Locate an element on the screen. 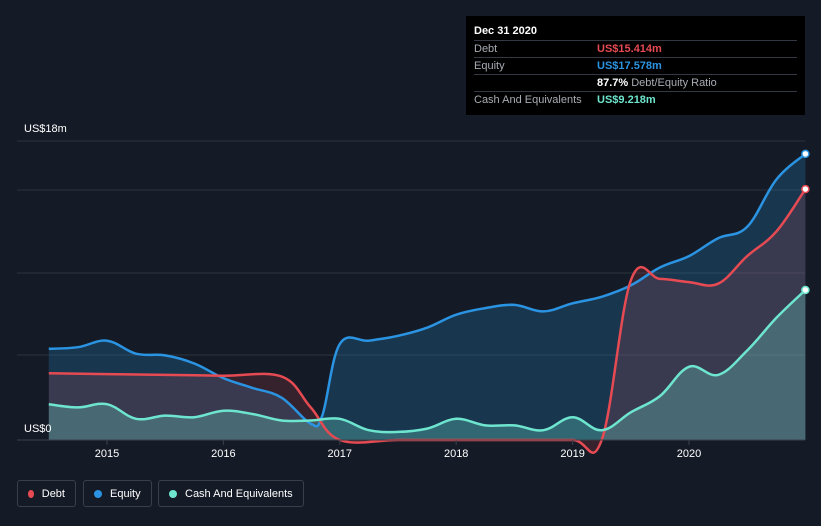 Image resolution: width=821 pixels, height=526 pixels. tooltip-equity-row: Equity US$17.578m is located at coordinates (635, 66).